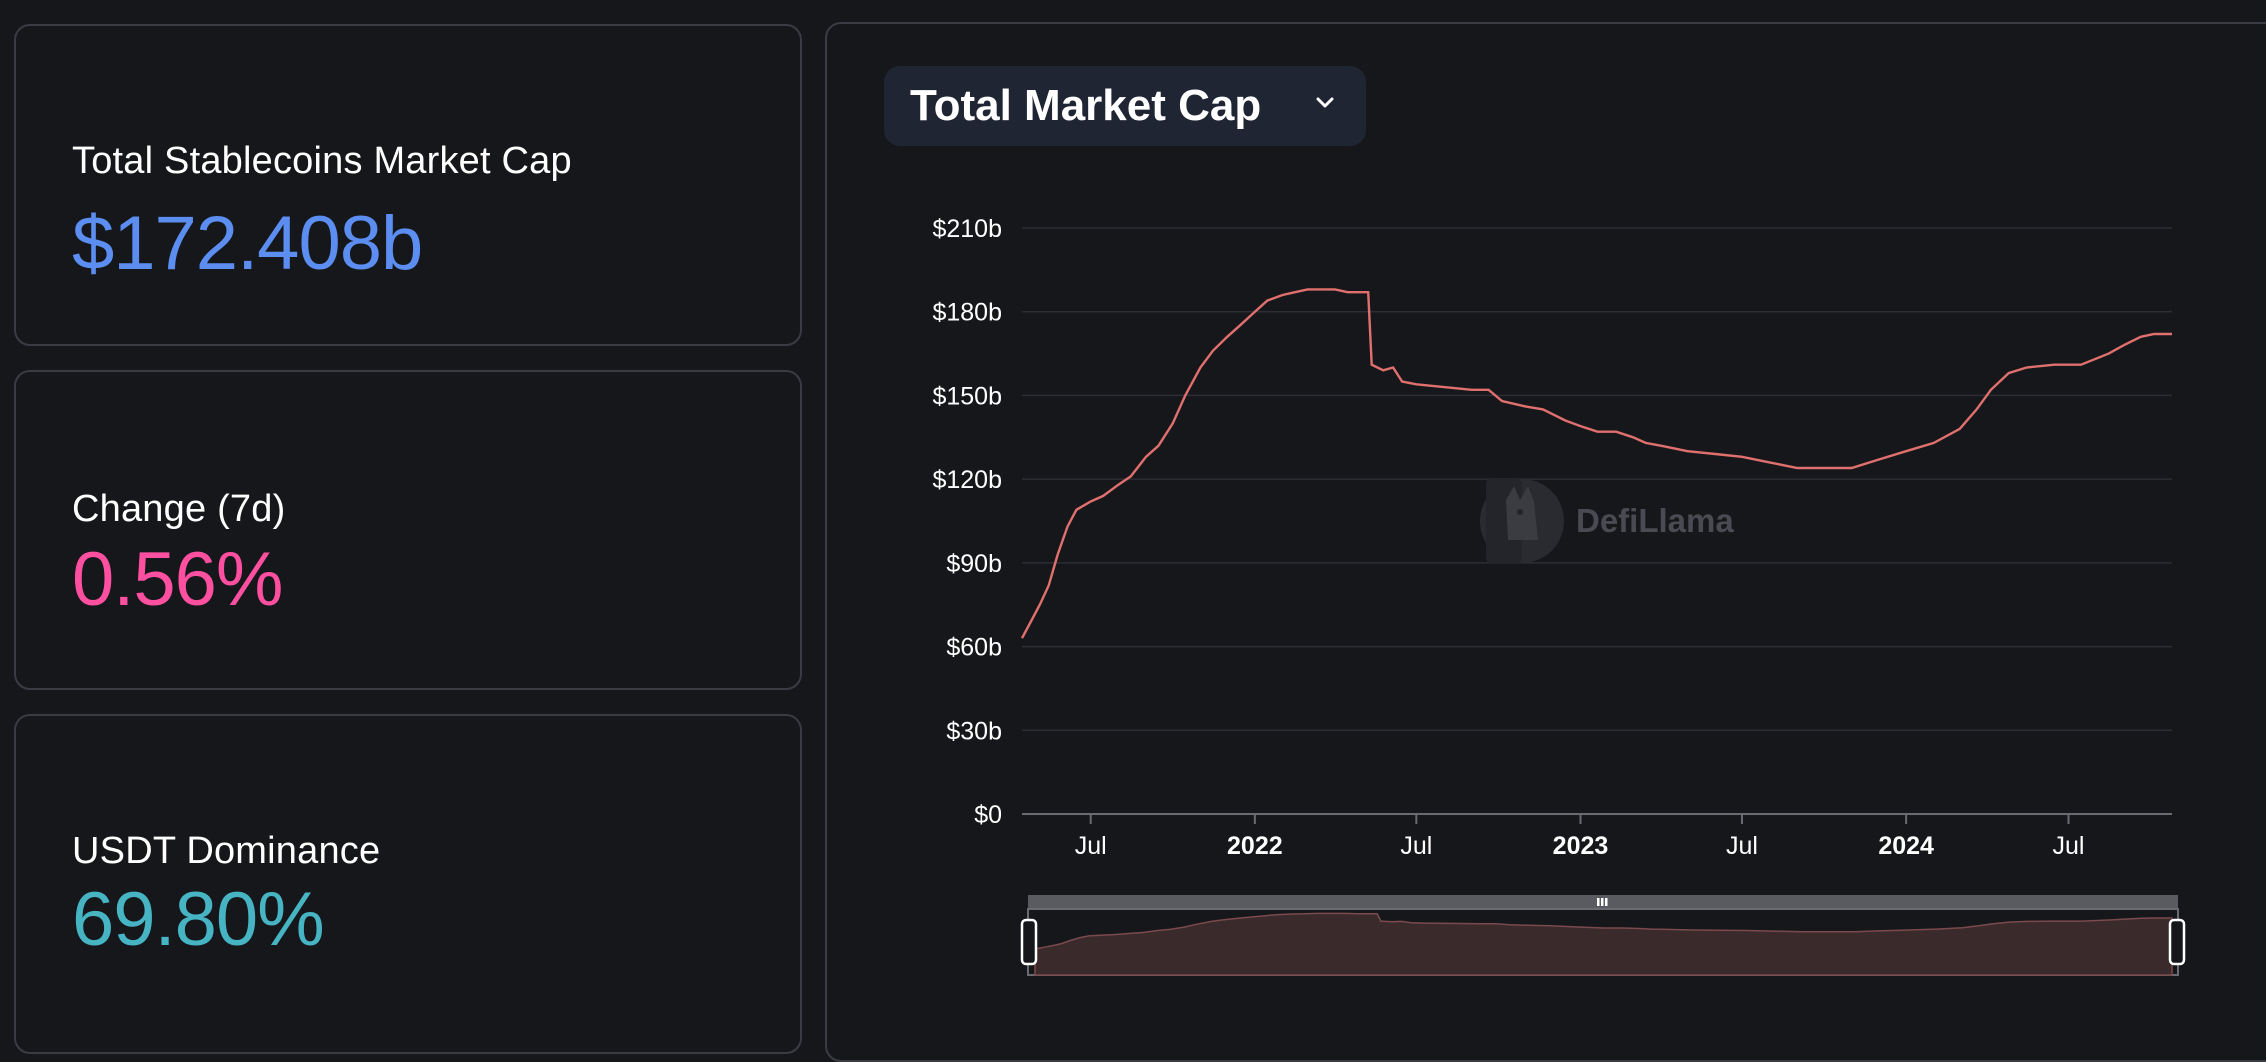 The image size is (2266, 1062). I want to click on market-cap-card: Total Stablecoins Market Cap $172.408b, so click(408, 185).